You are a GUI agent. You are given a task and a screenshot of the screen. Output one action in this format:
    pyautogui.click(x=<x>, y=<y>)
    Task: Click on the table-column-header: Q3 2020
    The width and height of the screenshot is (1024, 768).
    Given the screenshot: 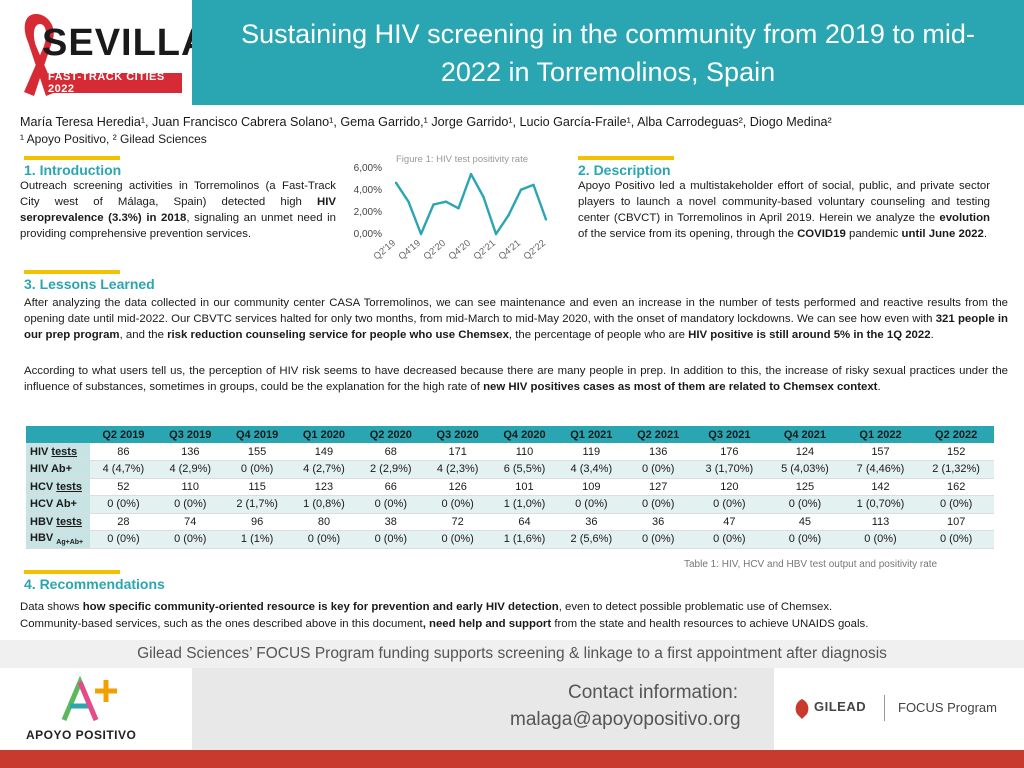 What is the action you would take?
    pyautogui.click(x=458, y=434)
    